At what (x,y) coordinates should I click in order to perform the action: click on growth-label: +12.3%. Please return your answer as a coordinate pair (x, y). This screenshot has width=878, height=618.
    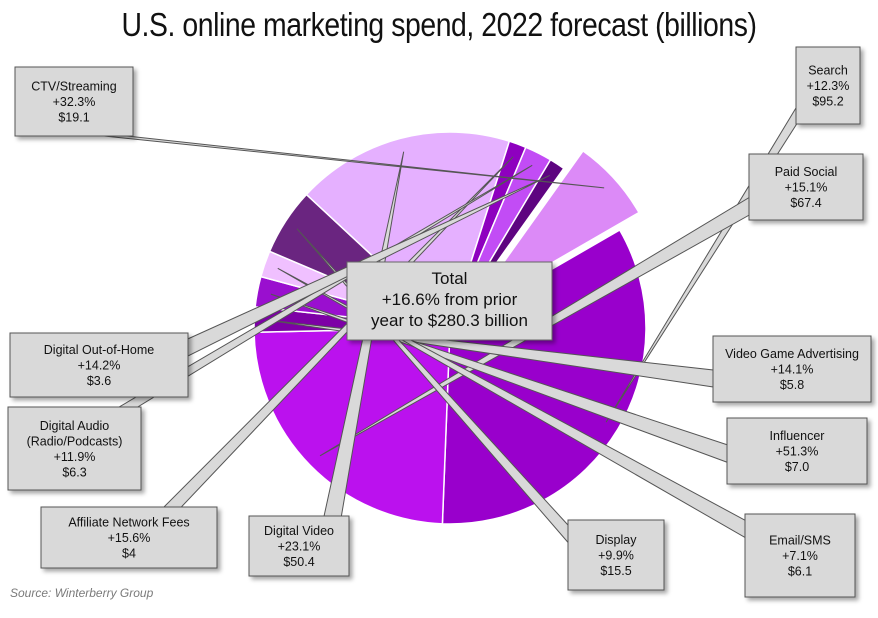
    Looking at the image, I should click on (828, 86).